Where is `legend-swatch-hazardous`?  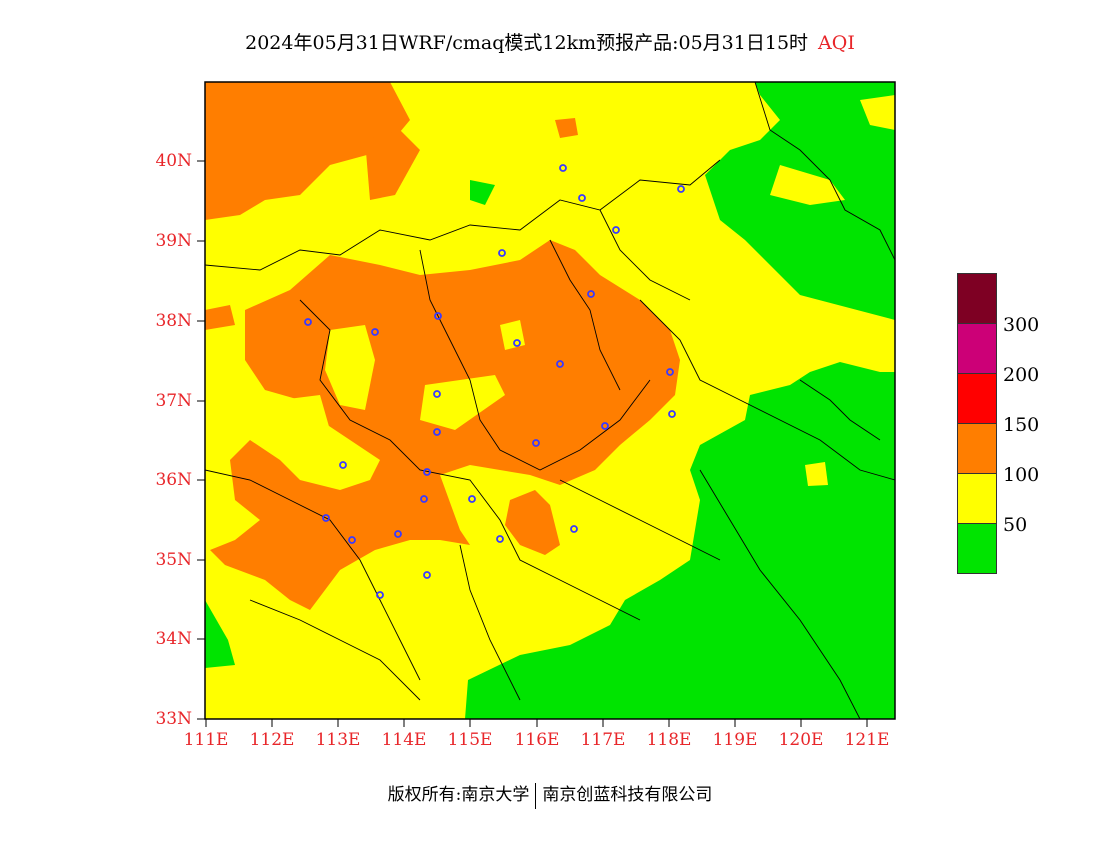
legend-swatch-hazardous is located at coordinates (977, 298).